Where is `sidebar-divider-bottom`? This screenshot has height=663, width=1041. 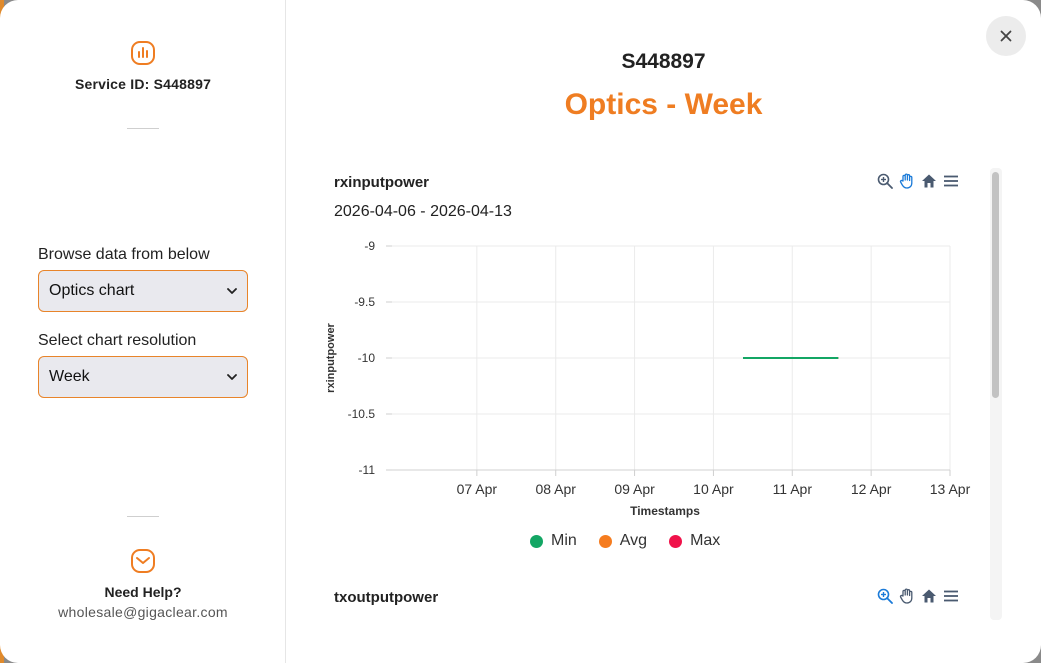 sidebar-divider-bottom is located at coordinates (143, 516).